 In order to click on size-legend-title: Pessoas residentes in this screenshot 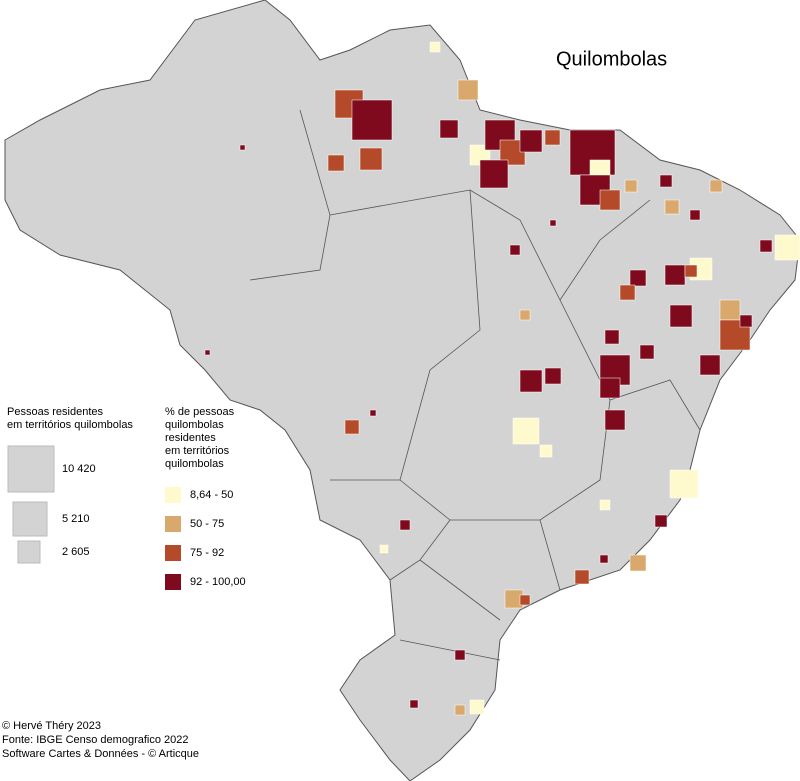, I will do `click(55, 412)`.